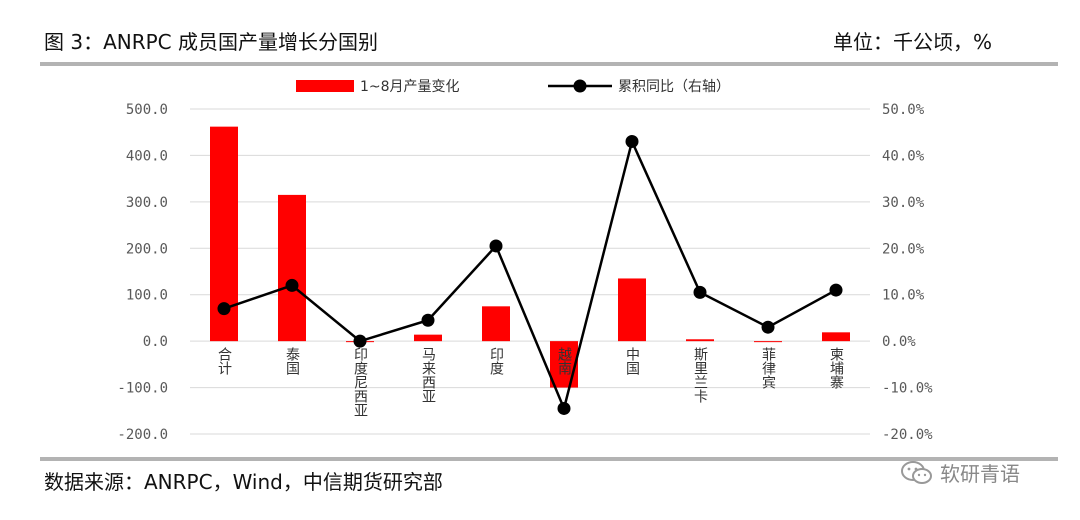  Describe the element at coordinates (147, 156) in the screenshot. I see `y-left-tick-label: 400.0` at that location.